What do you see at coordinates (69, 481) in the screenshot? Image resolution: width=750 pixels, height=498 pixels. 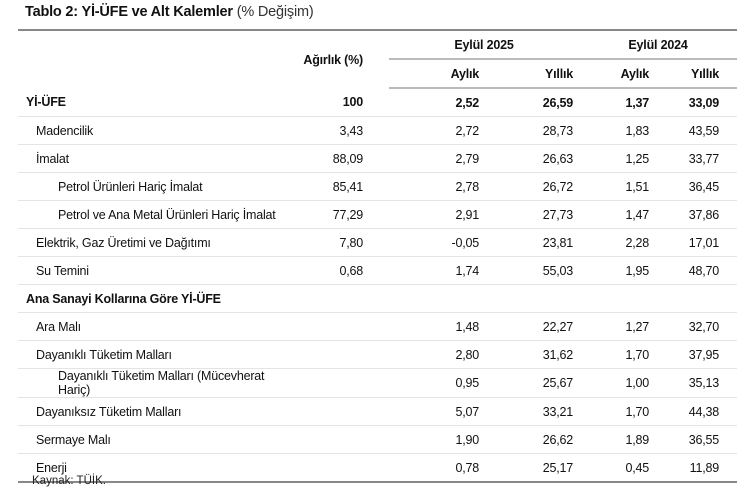 I see `source-note: Kaynak: TÜİK.` at bounding box center [69, 481].